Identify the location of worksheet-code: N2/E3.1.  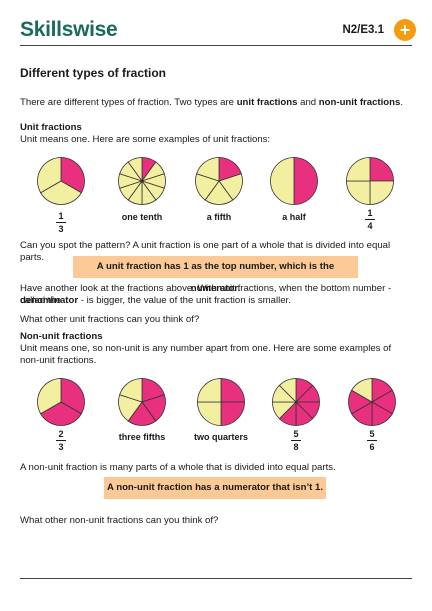
(363, 30).